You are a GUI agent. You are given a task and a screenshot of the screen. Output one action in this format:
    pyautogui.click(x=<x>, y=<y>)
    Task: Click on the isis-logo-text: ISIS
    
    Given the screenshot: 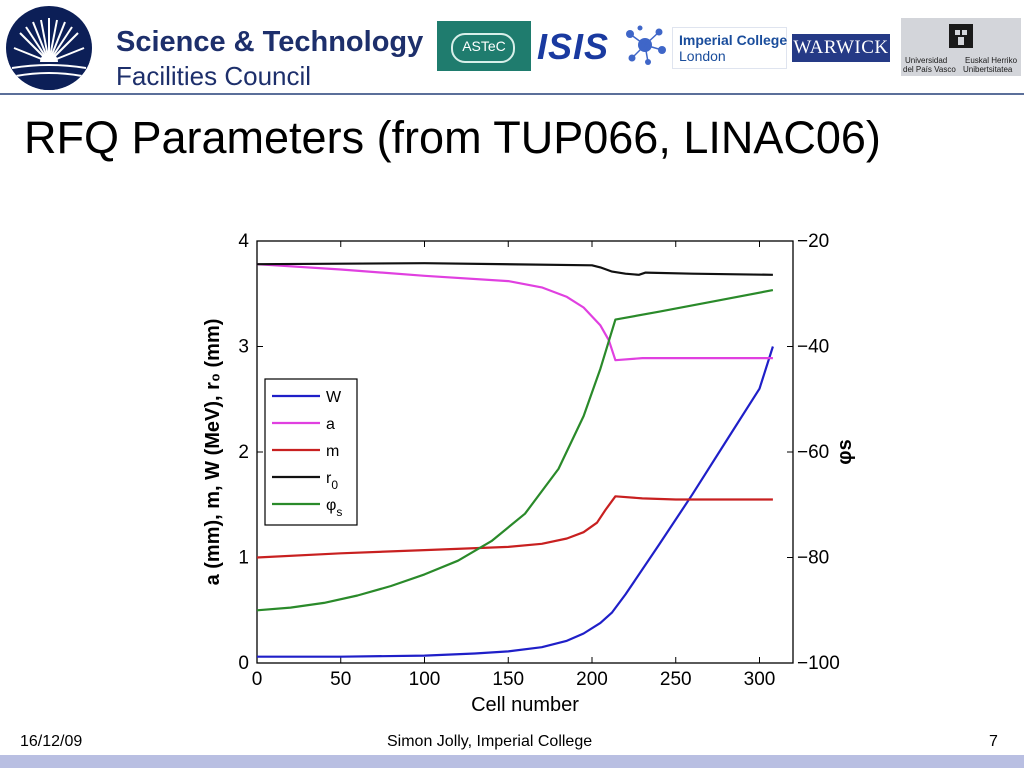 What is the action you would take?
    pyautogui.click(x=573, y=46)
    